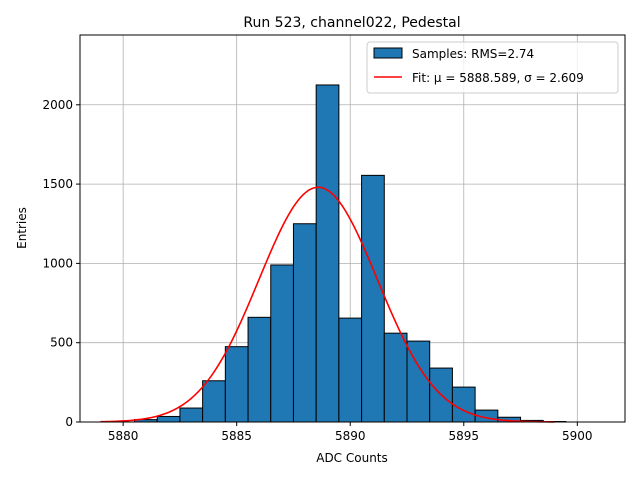 This screenshot has height=480, width=640. I want to click on x-tick-label: 5885, so click(236, 436).